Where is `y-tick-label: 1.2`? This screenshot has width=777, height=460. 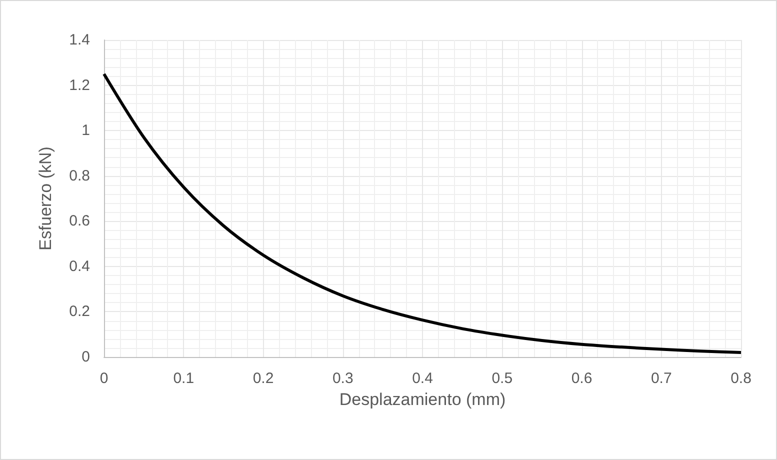 y-tick-label: 1.2 is located at coordinates (79, 85).